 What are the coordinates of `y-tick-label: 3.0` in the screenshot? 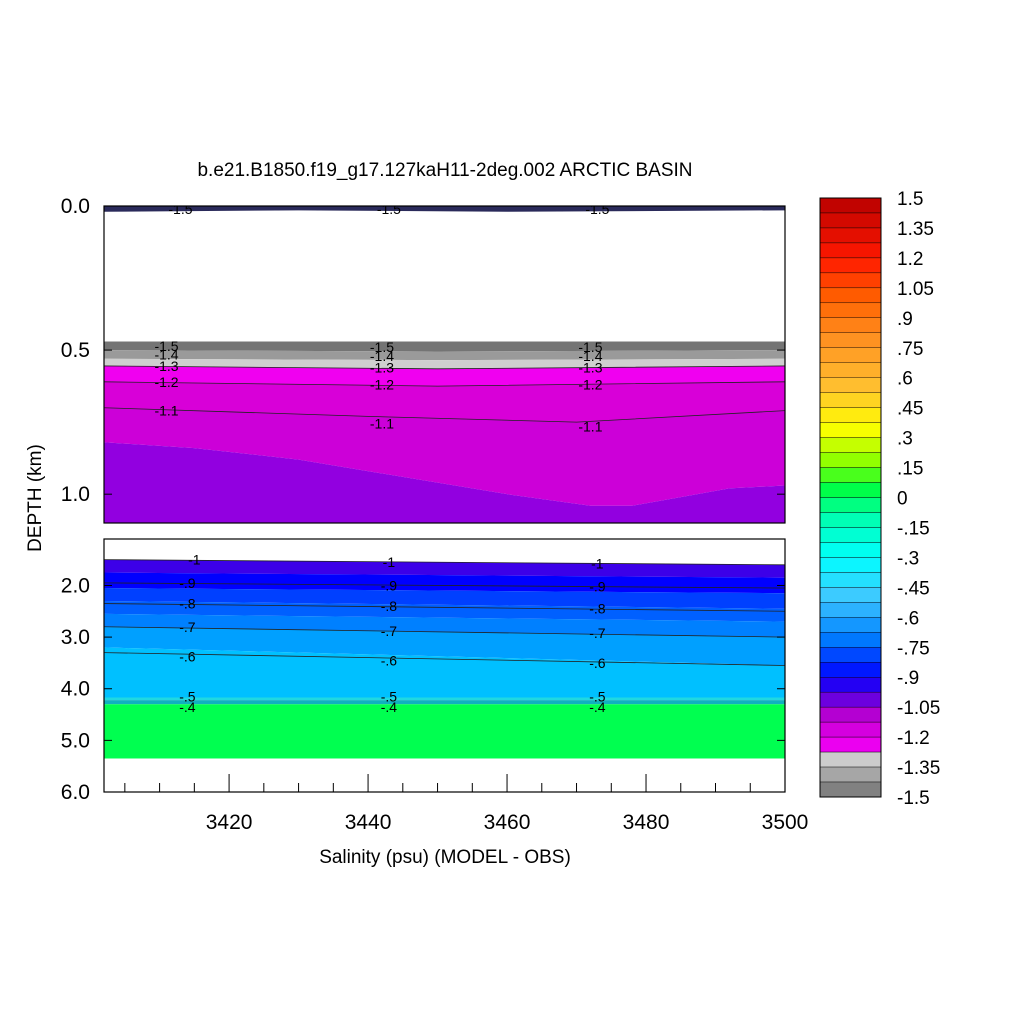 It's located at (75, 637).